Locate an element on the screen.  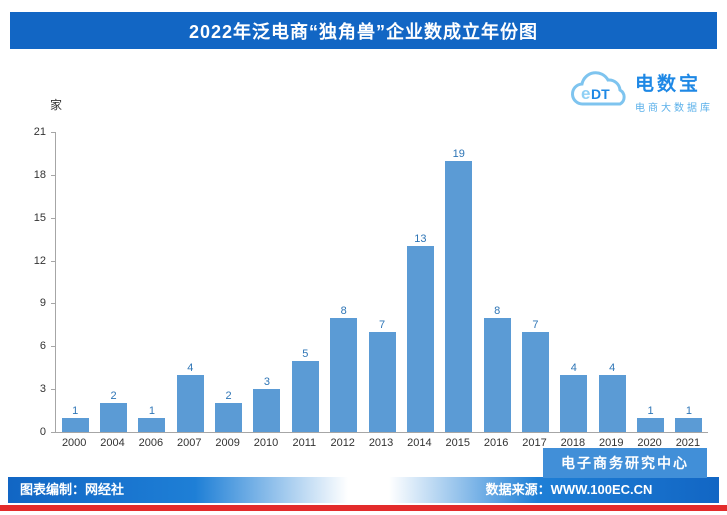
y-axis-tick-label: 6 is located at coordinates (42, 346).